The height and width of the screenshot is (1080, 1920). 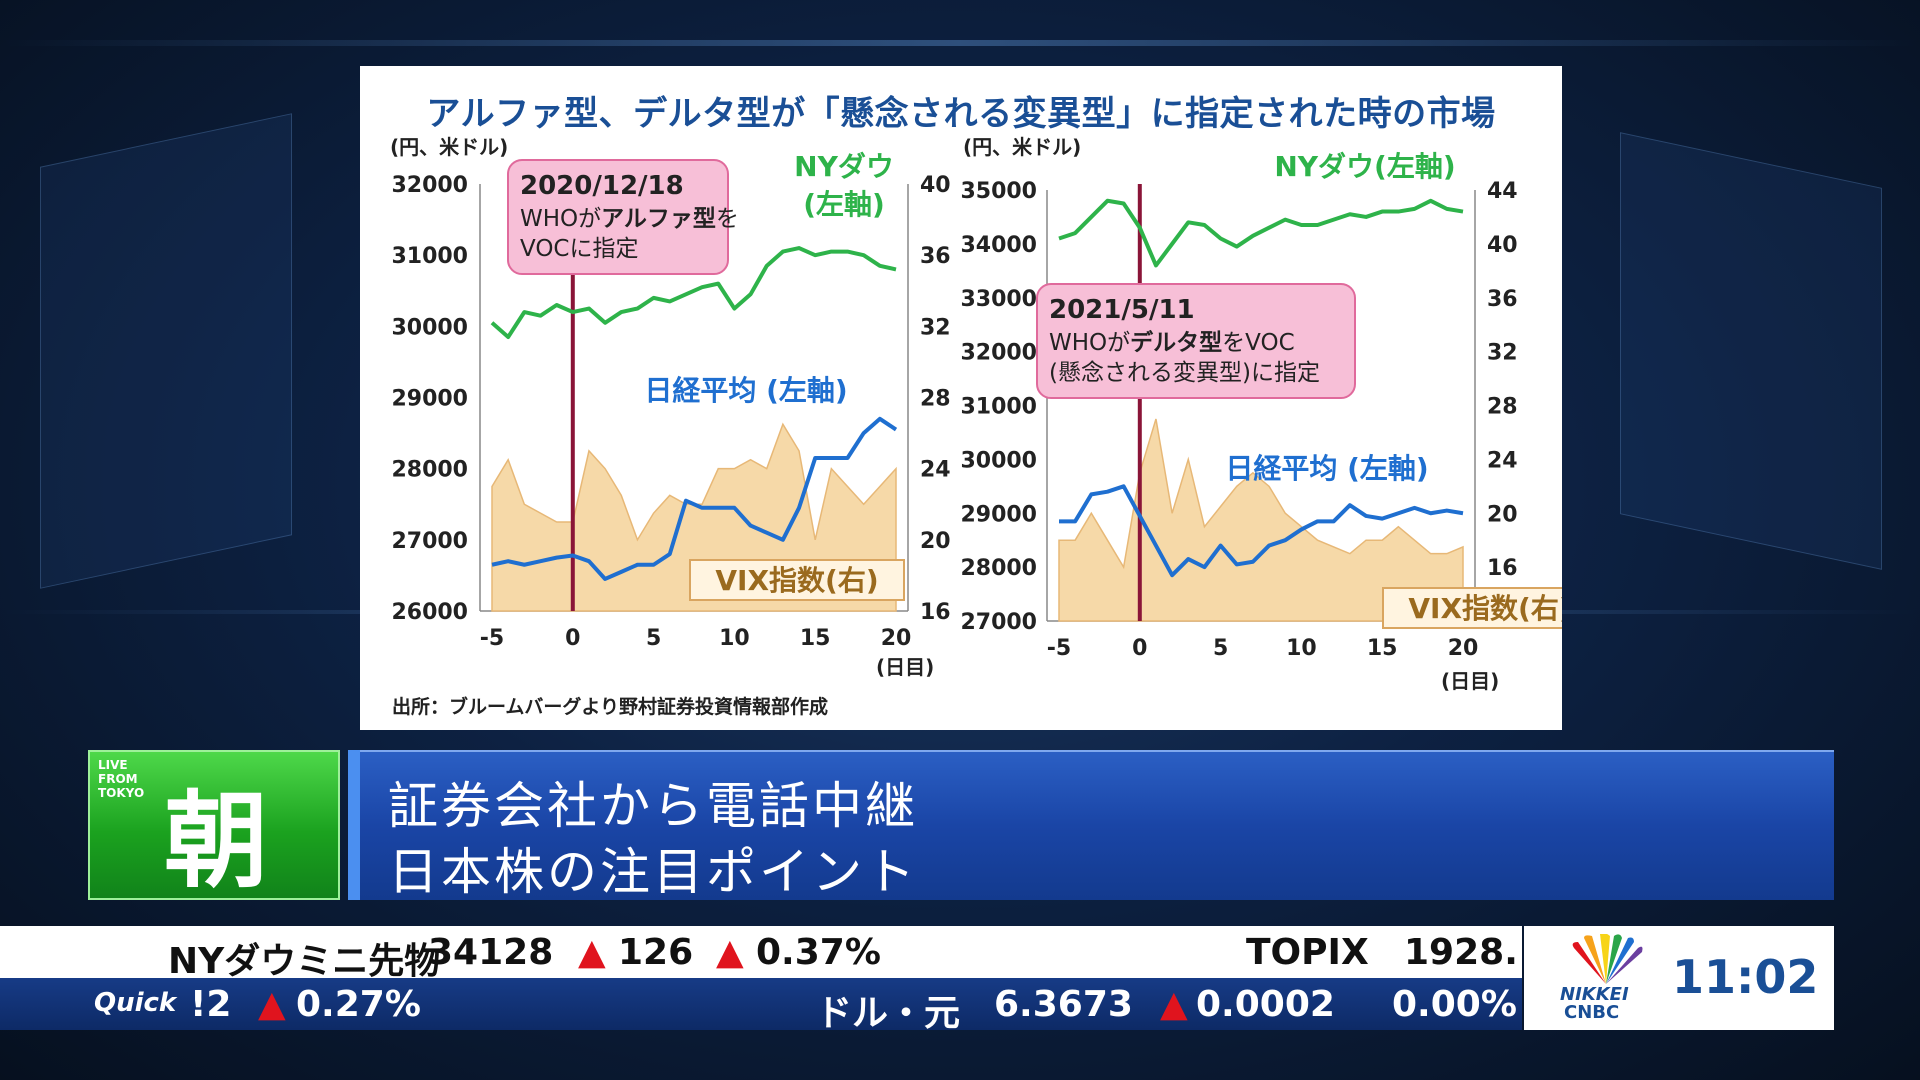 I want to click on ticker-item-change: 0.0002, so click(x=1265, y=1004).